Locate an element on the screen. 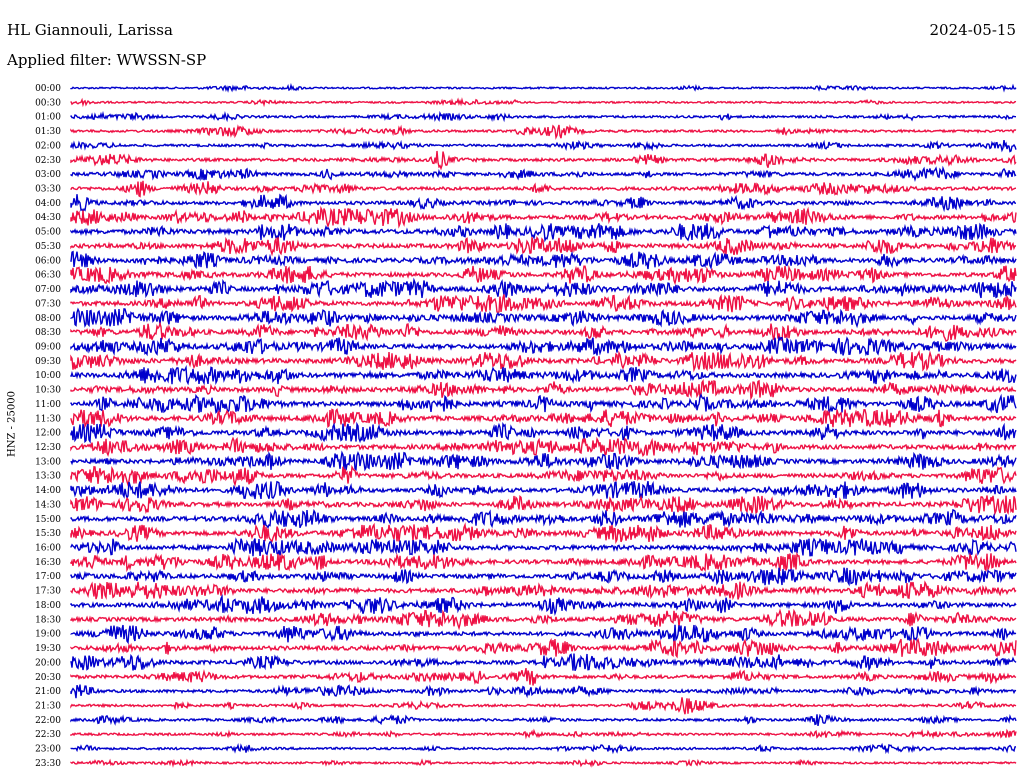  station-title: HL Giannouli, Larissa is located at coordinates (90, 30).